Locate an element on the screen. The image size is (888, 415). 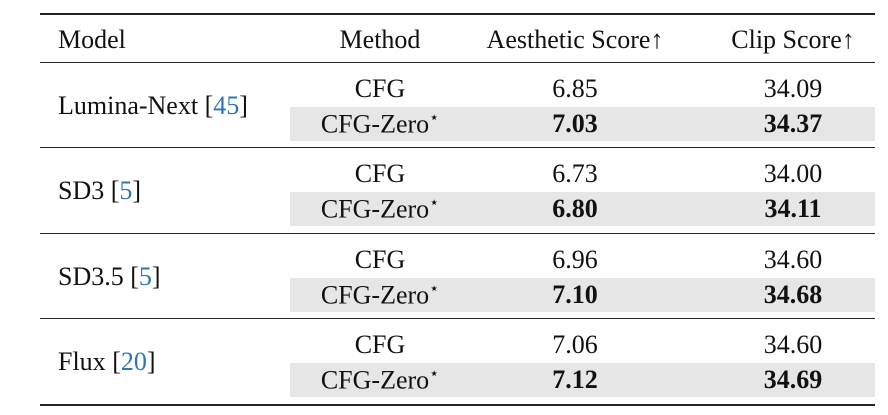
aesthetic: 7.03 is located at coordinates (575, 123).